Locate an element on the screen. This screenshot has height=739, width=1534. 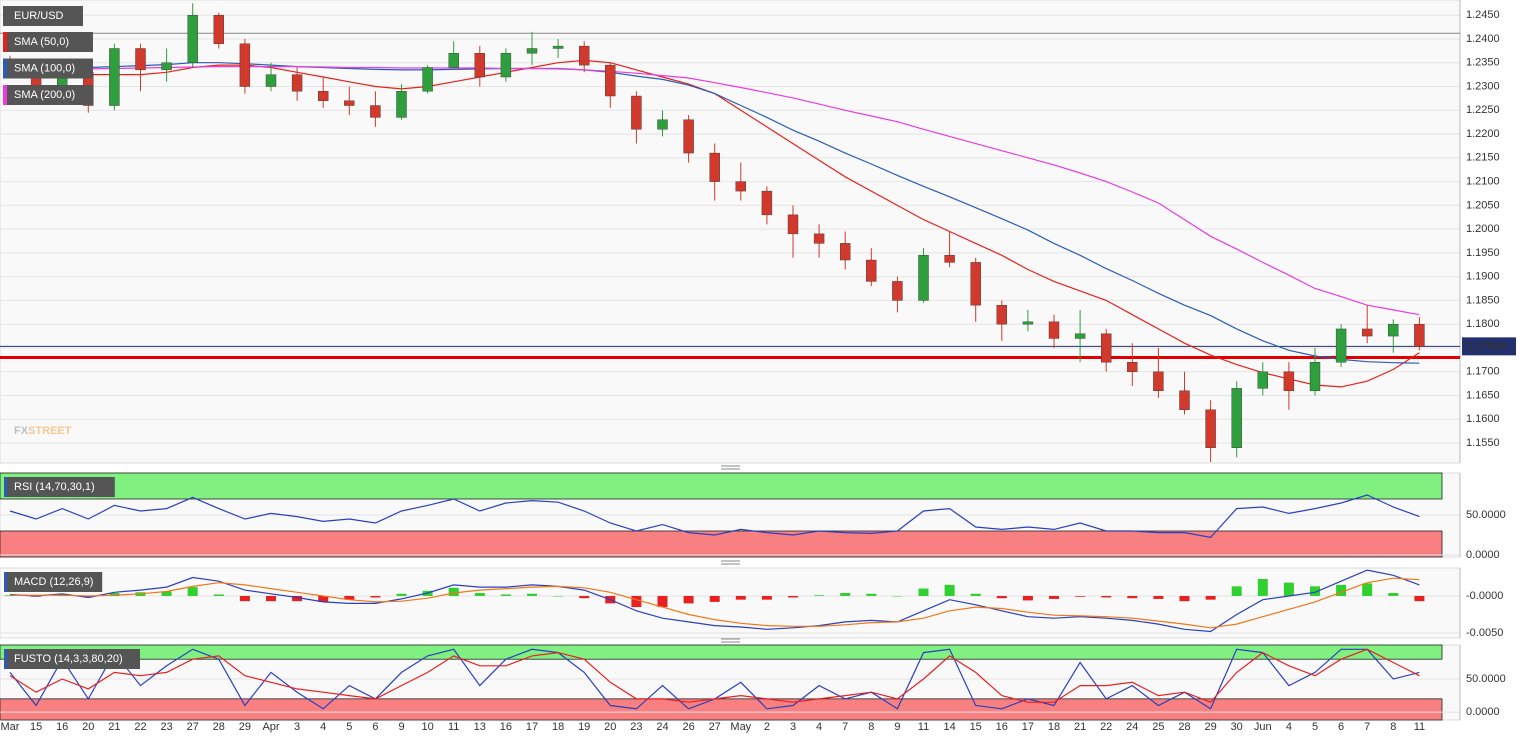
price-tag-label: 1.17534 is located at coordinates (1486, 346).